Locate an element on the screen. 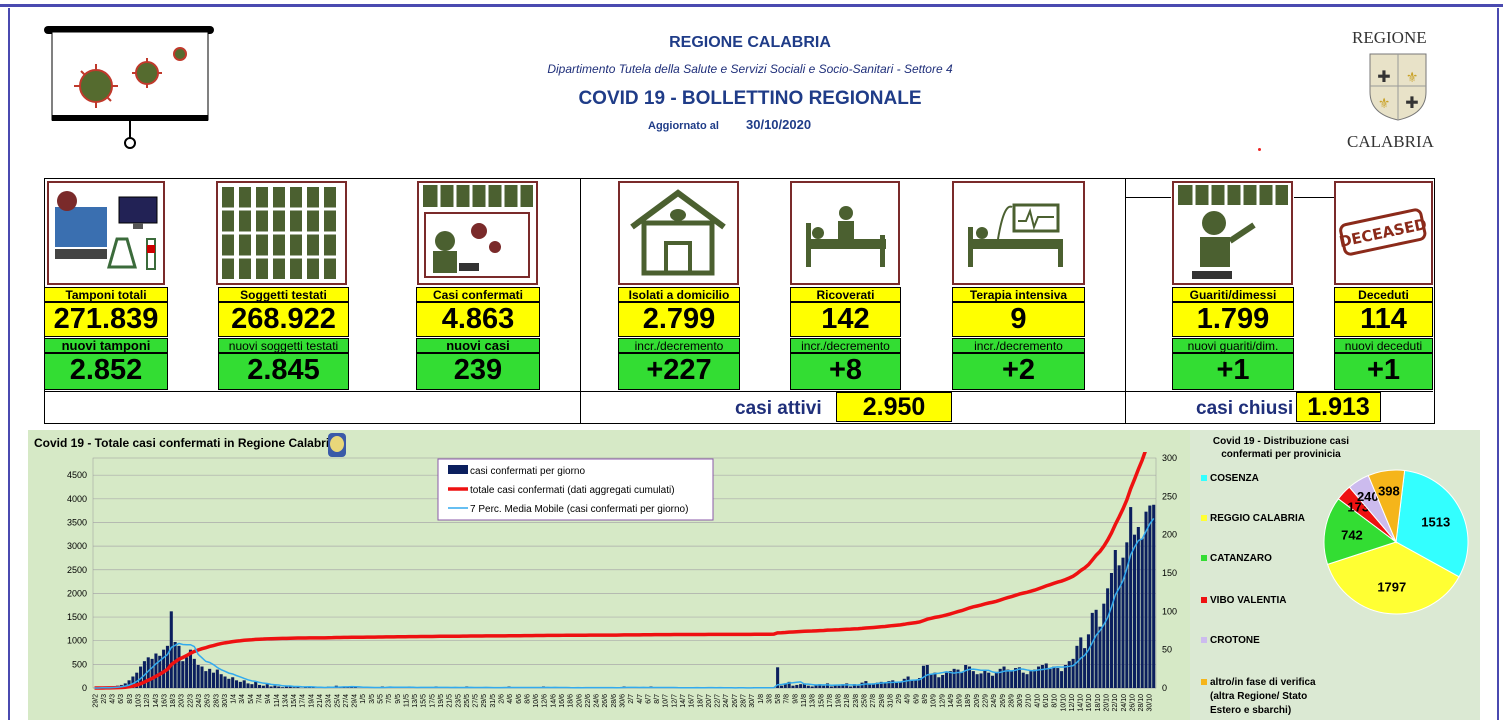 This screenshot has height=726, width=1503. isolati-sub-label: incr./decremento is located at coordinates (679, 345).